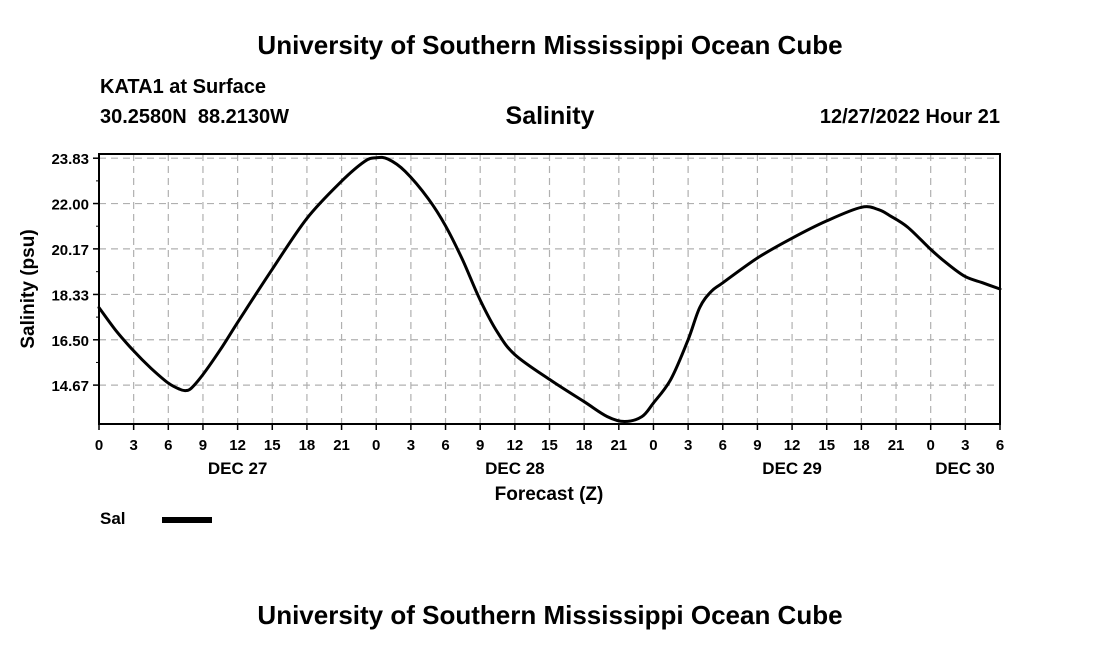  What do you see at coordinates (70, 159) in the screenshot?
I see `y-tick-label: 23.83` at bounding box center [70, 159].